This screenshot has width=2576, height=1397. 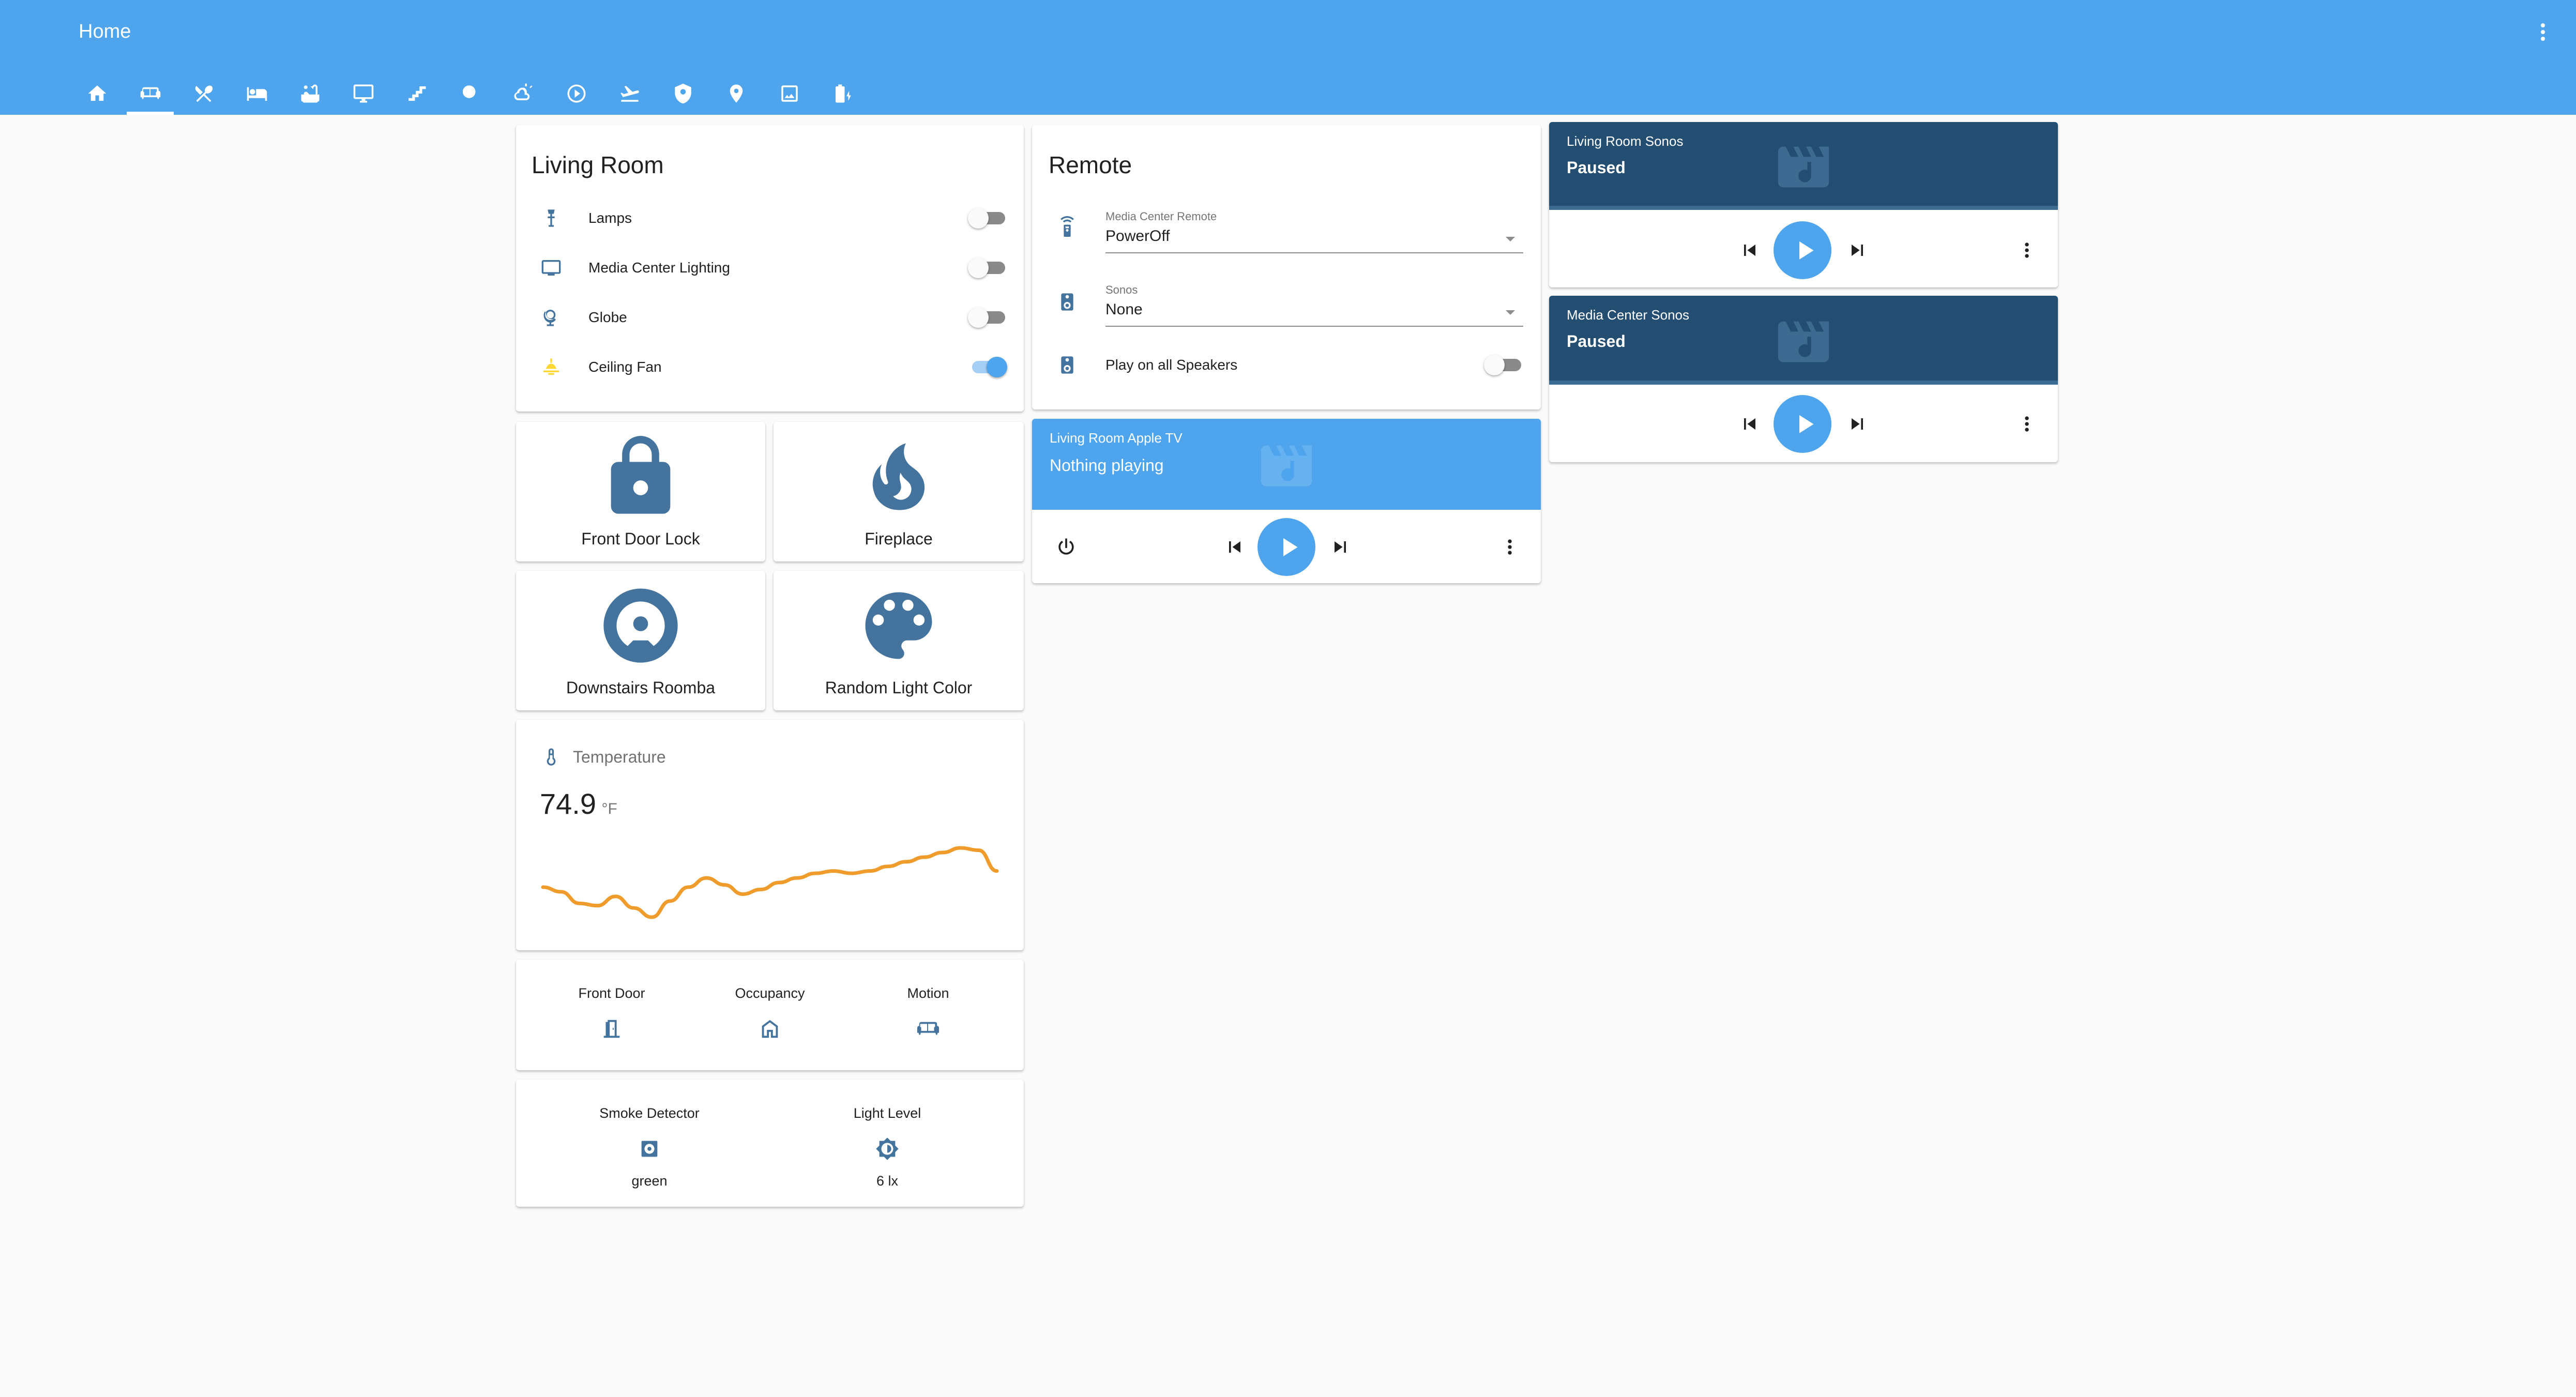 What do you see at coordinates (612, 1013) in the screenshot?
I see `glance-front-door: Front Door` at bounding box center [612, 1013].